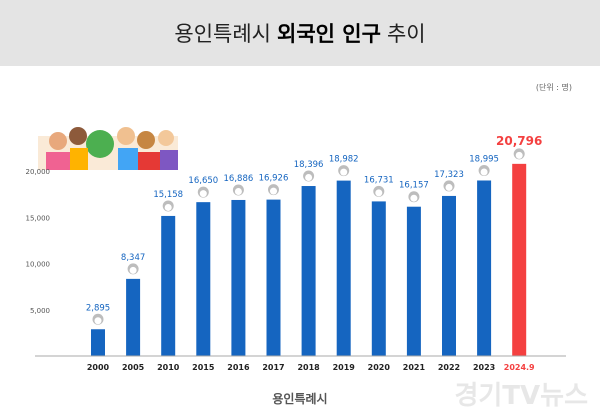  I want to click on title-suffix: 추이, so click(406, 34).